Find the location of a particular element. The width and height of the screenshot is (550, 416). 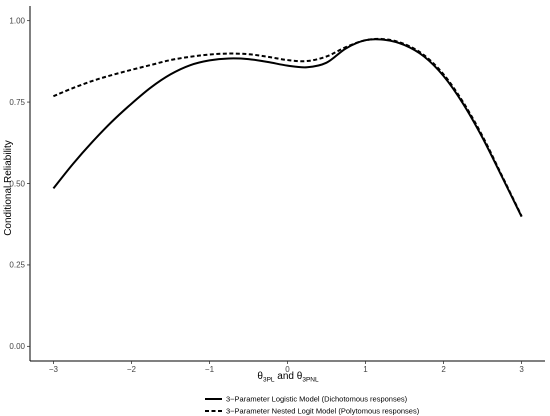

x-axis-title: θ3PL and θ3PNL is located at coordinates (288, 377).